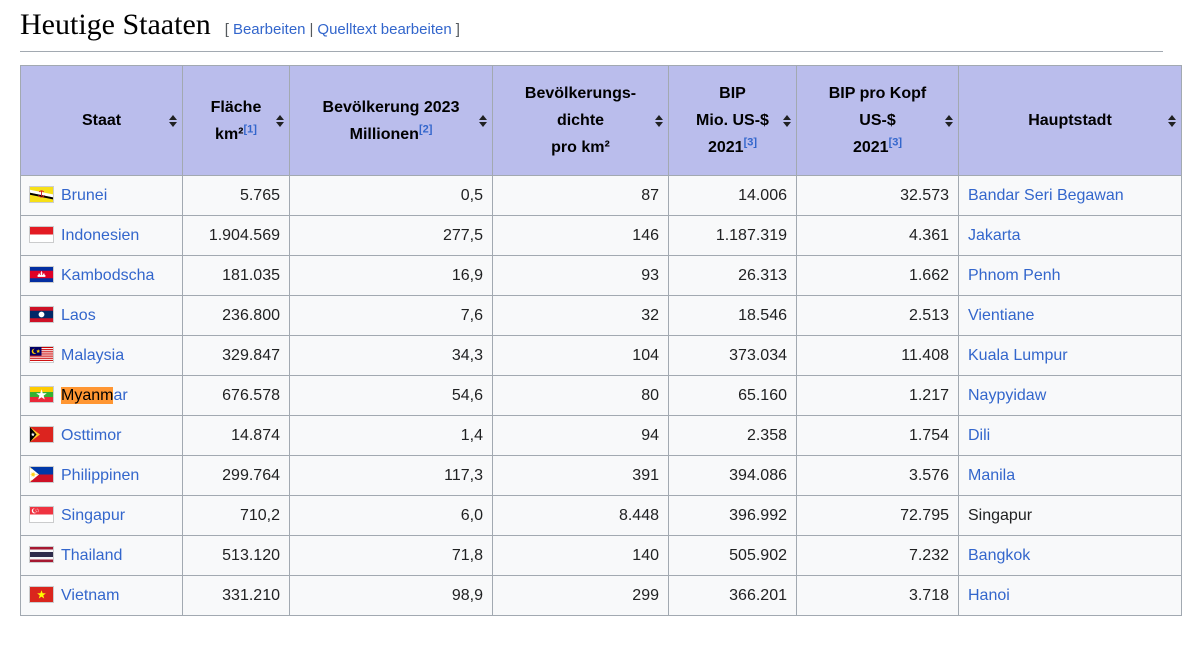 Image resolution: width=1183 pixels, height=651 pixels. I want to click on flag-vietnam-icon, so click(41, 594).